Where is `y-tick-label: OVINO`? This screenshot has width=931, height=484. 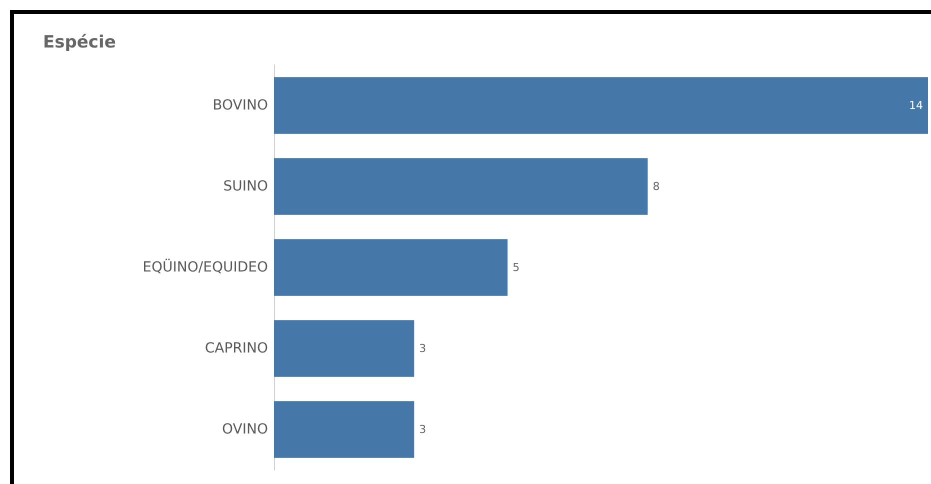
y-tick-label: OVINO is located at coordinates (245, 430).